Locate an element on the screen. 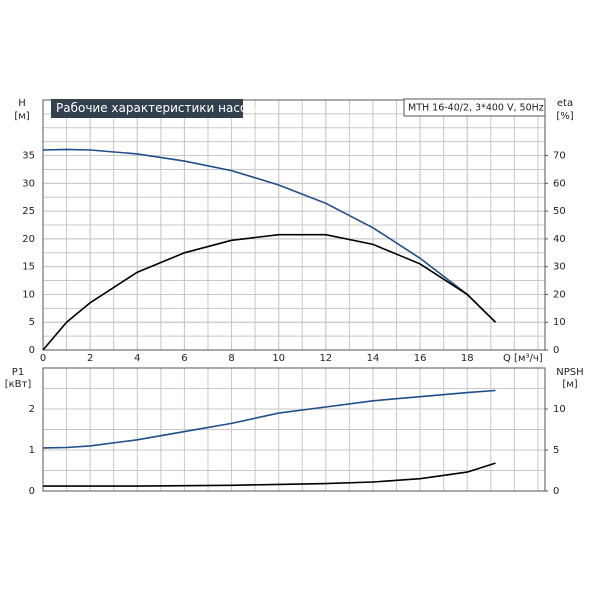  y2-tick-label: 5 is located at coordinates (556, 450).